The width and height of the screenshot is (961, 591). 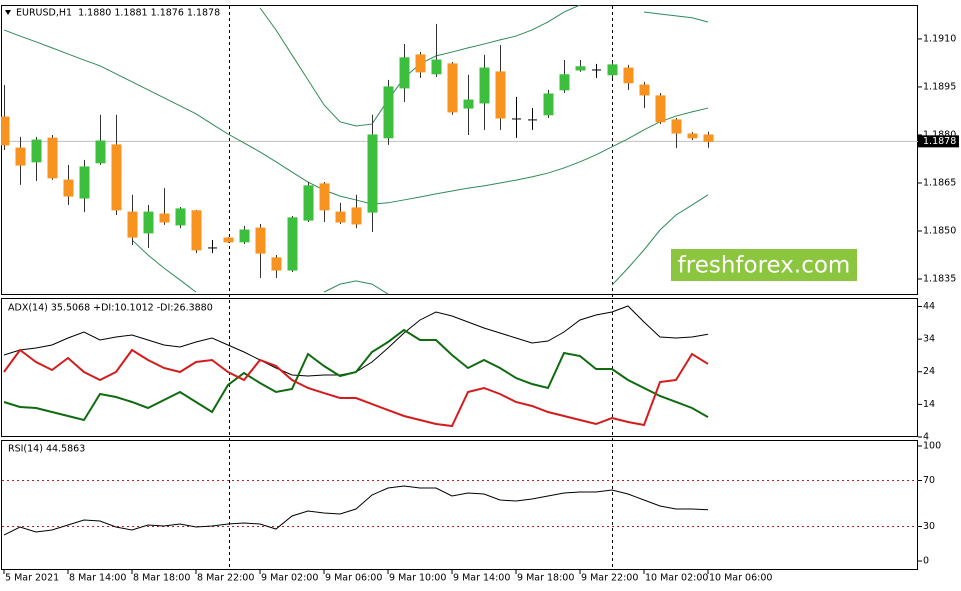 I want to click on watermark-box, so click(x=764, y=265).